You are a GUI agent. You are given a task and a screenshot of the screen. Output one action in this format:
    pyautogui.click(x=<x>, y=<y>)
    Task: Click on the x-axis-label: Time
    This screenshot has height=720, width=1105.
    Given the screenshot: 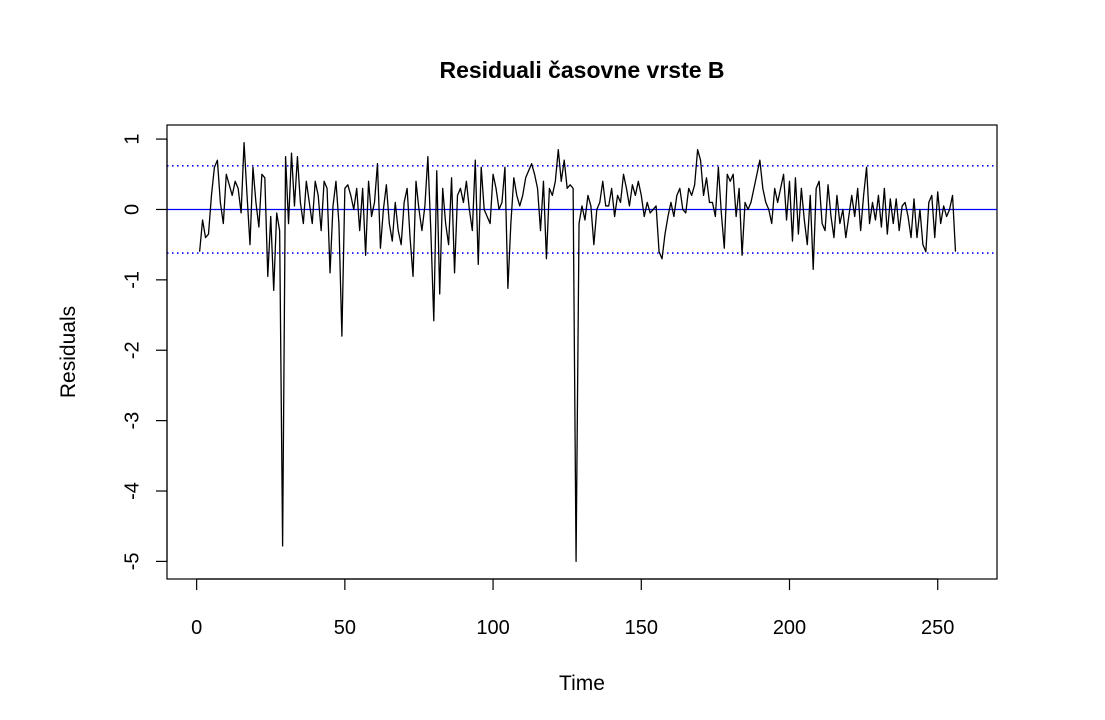 What is the action you would take?
    pyautogui.click(x=582, y=683)
    